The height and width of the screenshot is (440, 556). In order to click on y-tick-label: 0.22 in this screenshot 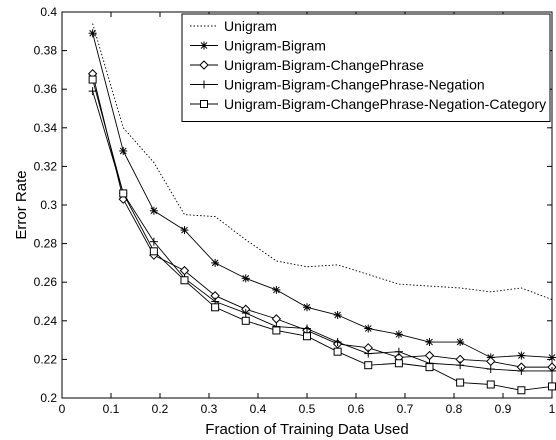, I will do `click(46, 359)`.